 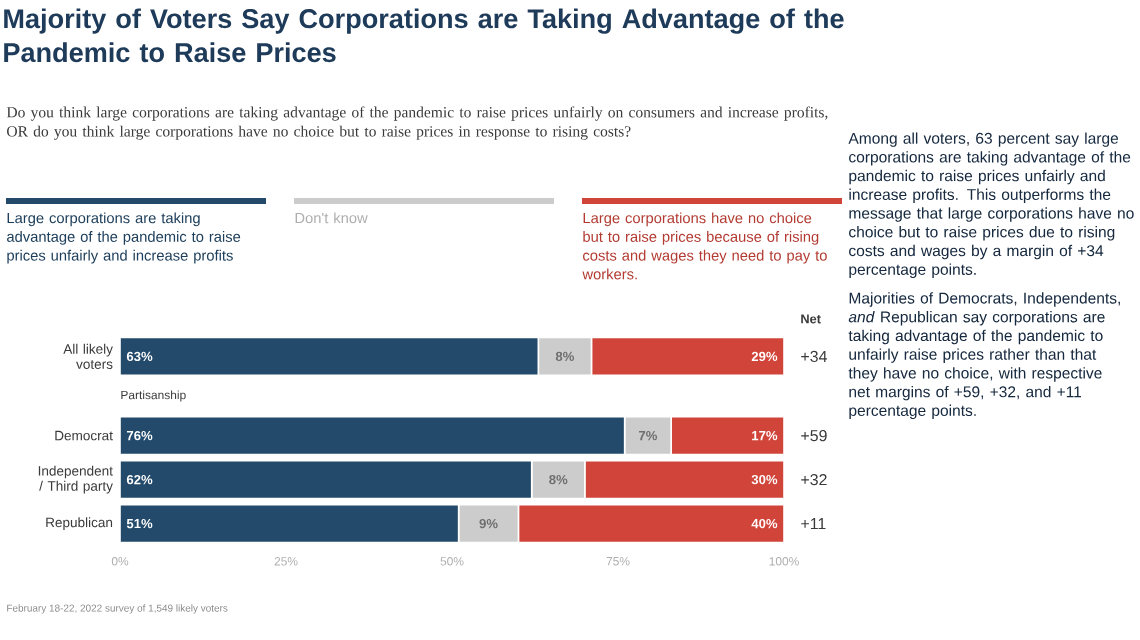 What do you see at coordinates (424, 35) in the screenshot?
I see `chart-title: Majority of Voters Say Corporations are Taking Advantage of the Pandemic to Raise Prices` at bounding box center [424, 35].